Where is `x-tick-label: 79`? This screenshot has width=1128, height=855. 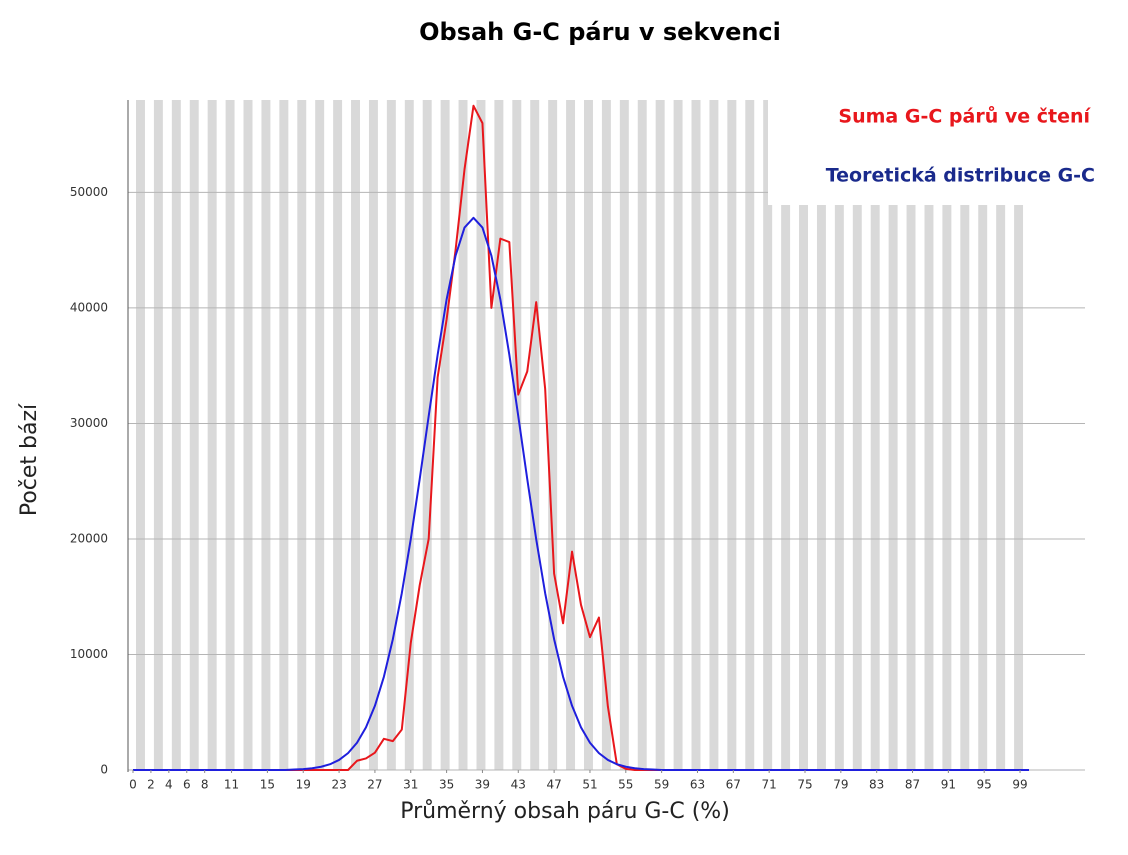
x-tick-label: 79 is located at coordinates (840, 785).